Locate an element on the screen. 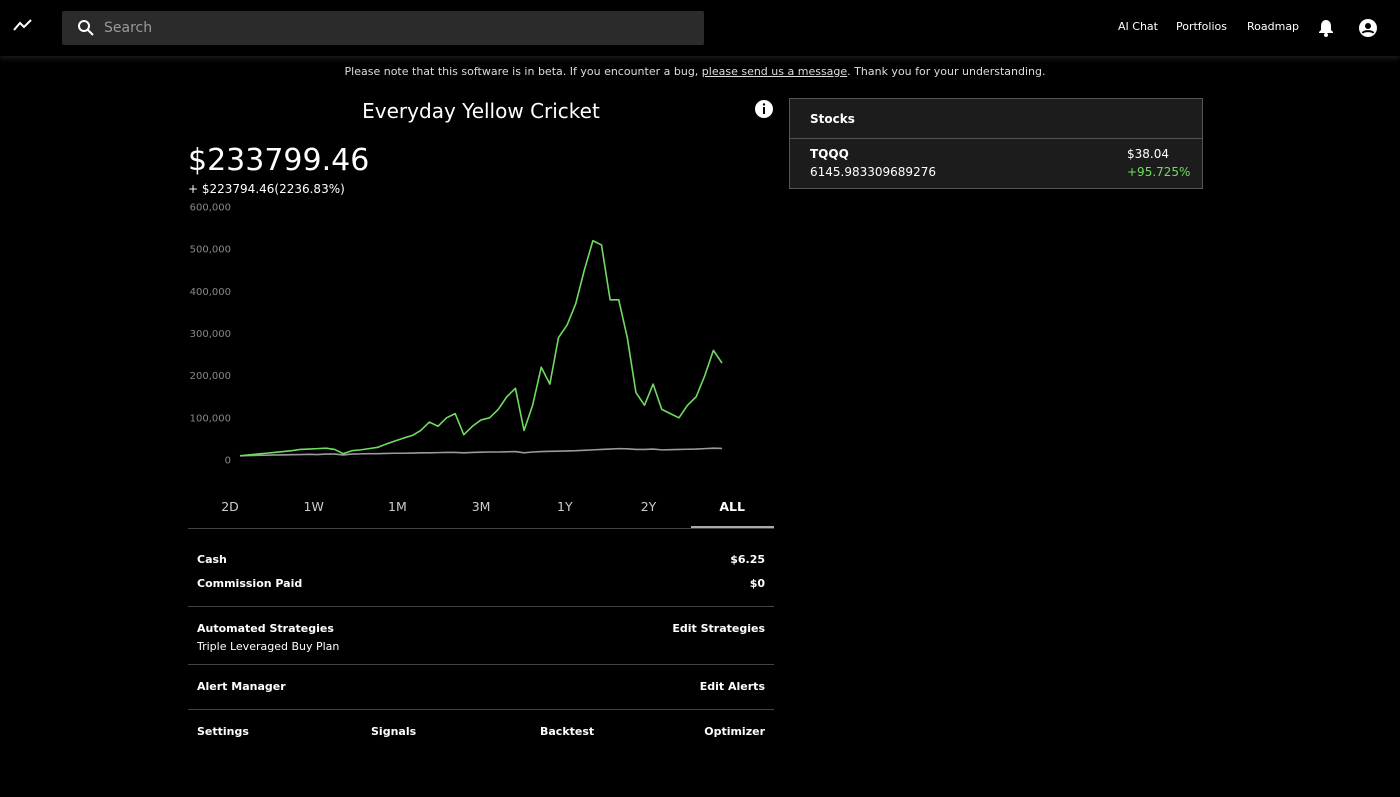 This screenshot has height=797, width=1400. range-tab: 1Y is located at coordinates (565, 506).